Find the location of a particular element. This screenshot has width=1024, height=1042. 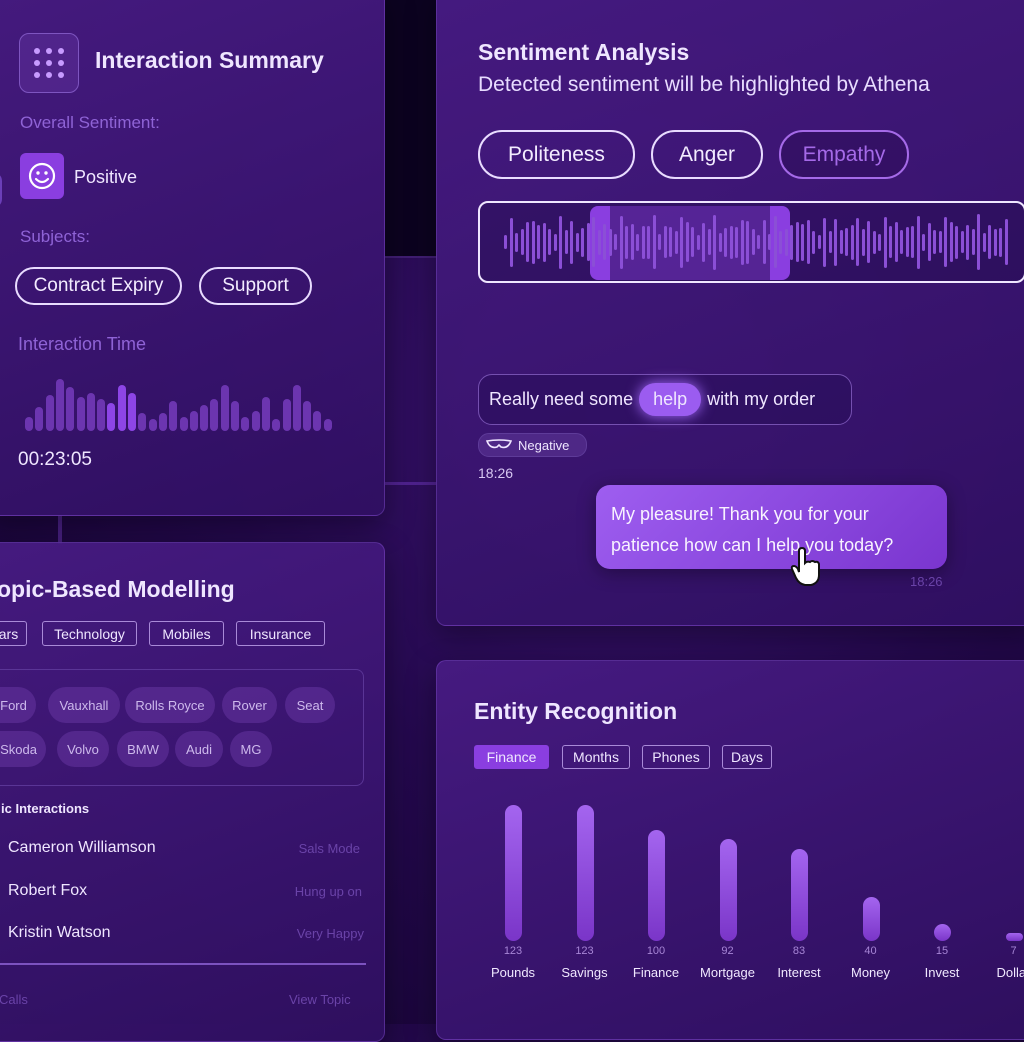

subjects-label: Subjects: is located at coordinates (55, 237).